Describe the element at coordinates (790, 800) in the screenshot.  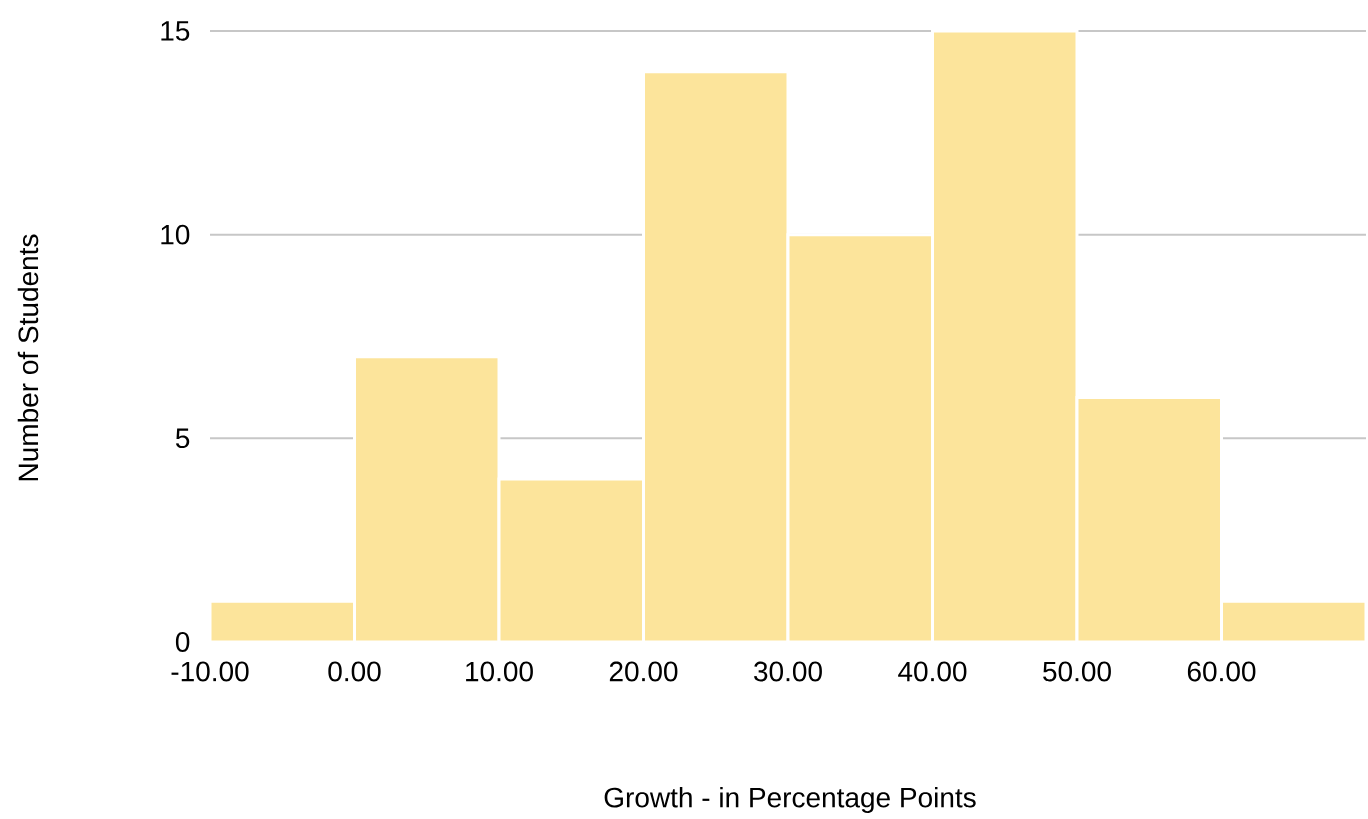
I see `x-axis-title: Growth - in Percentage Points` at that location.